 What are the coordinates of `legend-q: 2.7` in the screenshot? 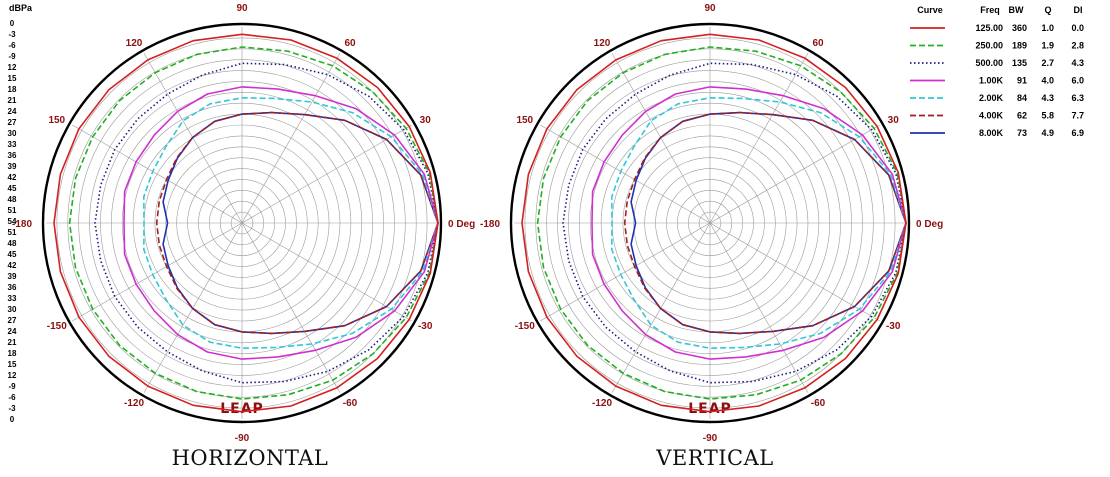 It's located at (1047, 63).